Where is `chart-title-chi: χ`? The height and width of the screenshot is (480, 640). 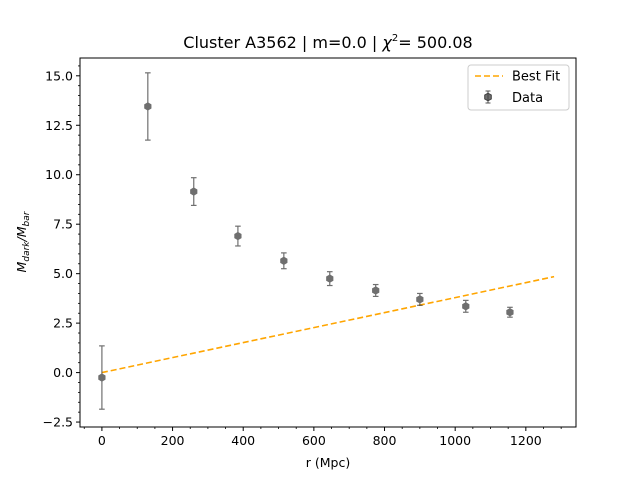
chart-title-chi: χ is located at coordinates (386, 42).